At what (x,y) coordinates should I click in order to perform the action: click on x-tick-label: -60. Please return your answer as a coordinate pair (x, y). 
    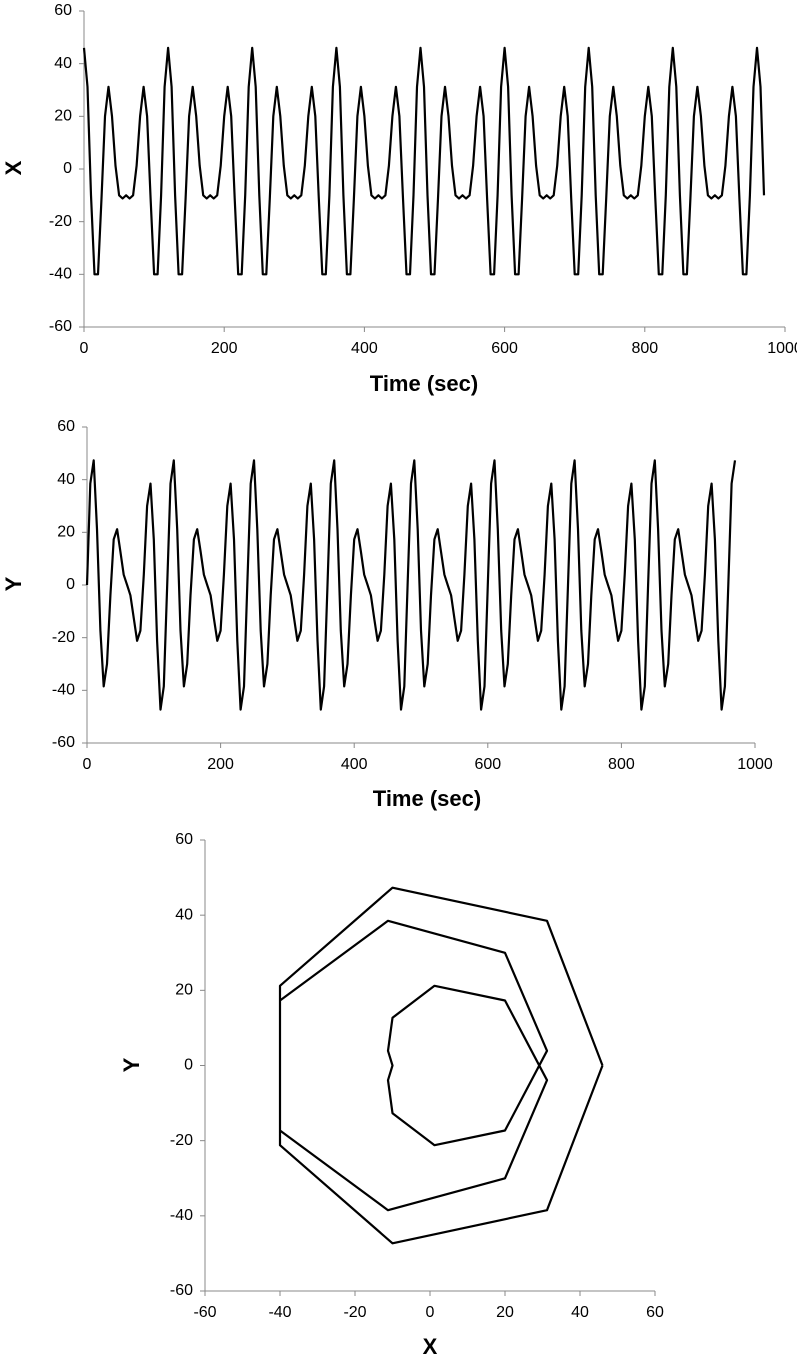
    Looking at the image, I should click on (204, 1312).